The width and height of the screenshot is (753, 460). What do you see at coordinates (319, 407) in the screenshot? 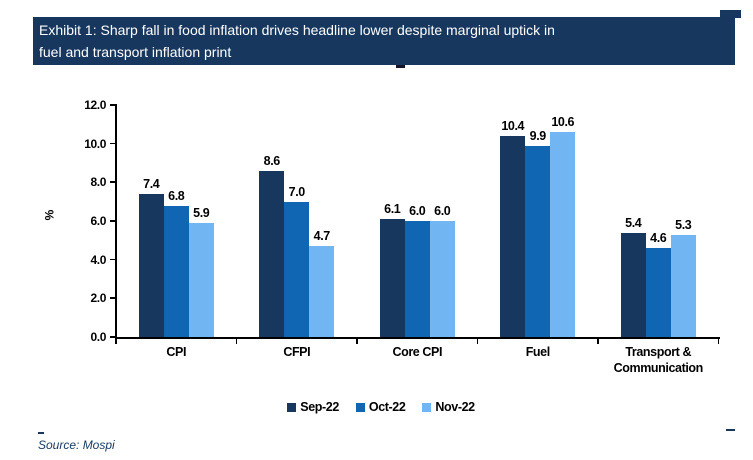
I see `legend-label: Sep-22` at bounding box center [319, 407].